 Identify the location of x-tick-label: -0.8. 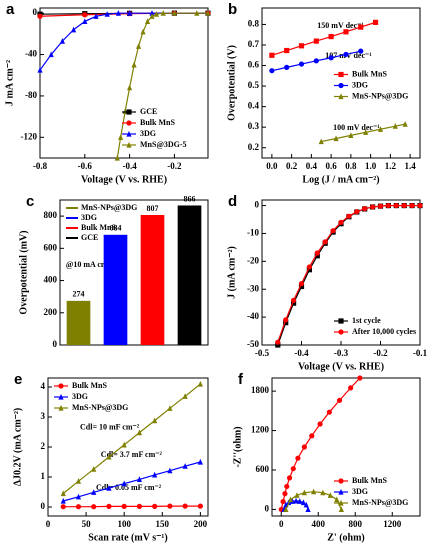
(40, 166).